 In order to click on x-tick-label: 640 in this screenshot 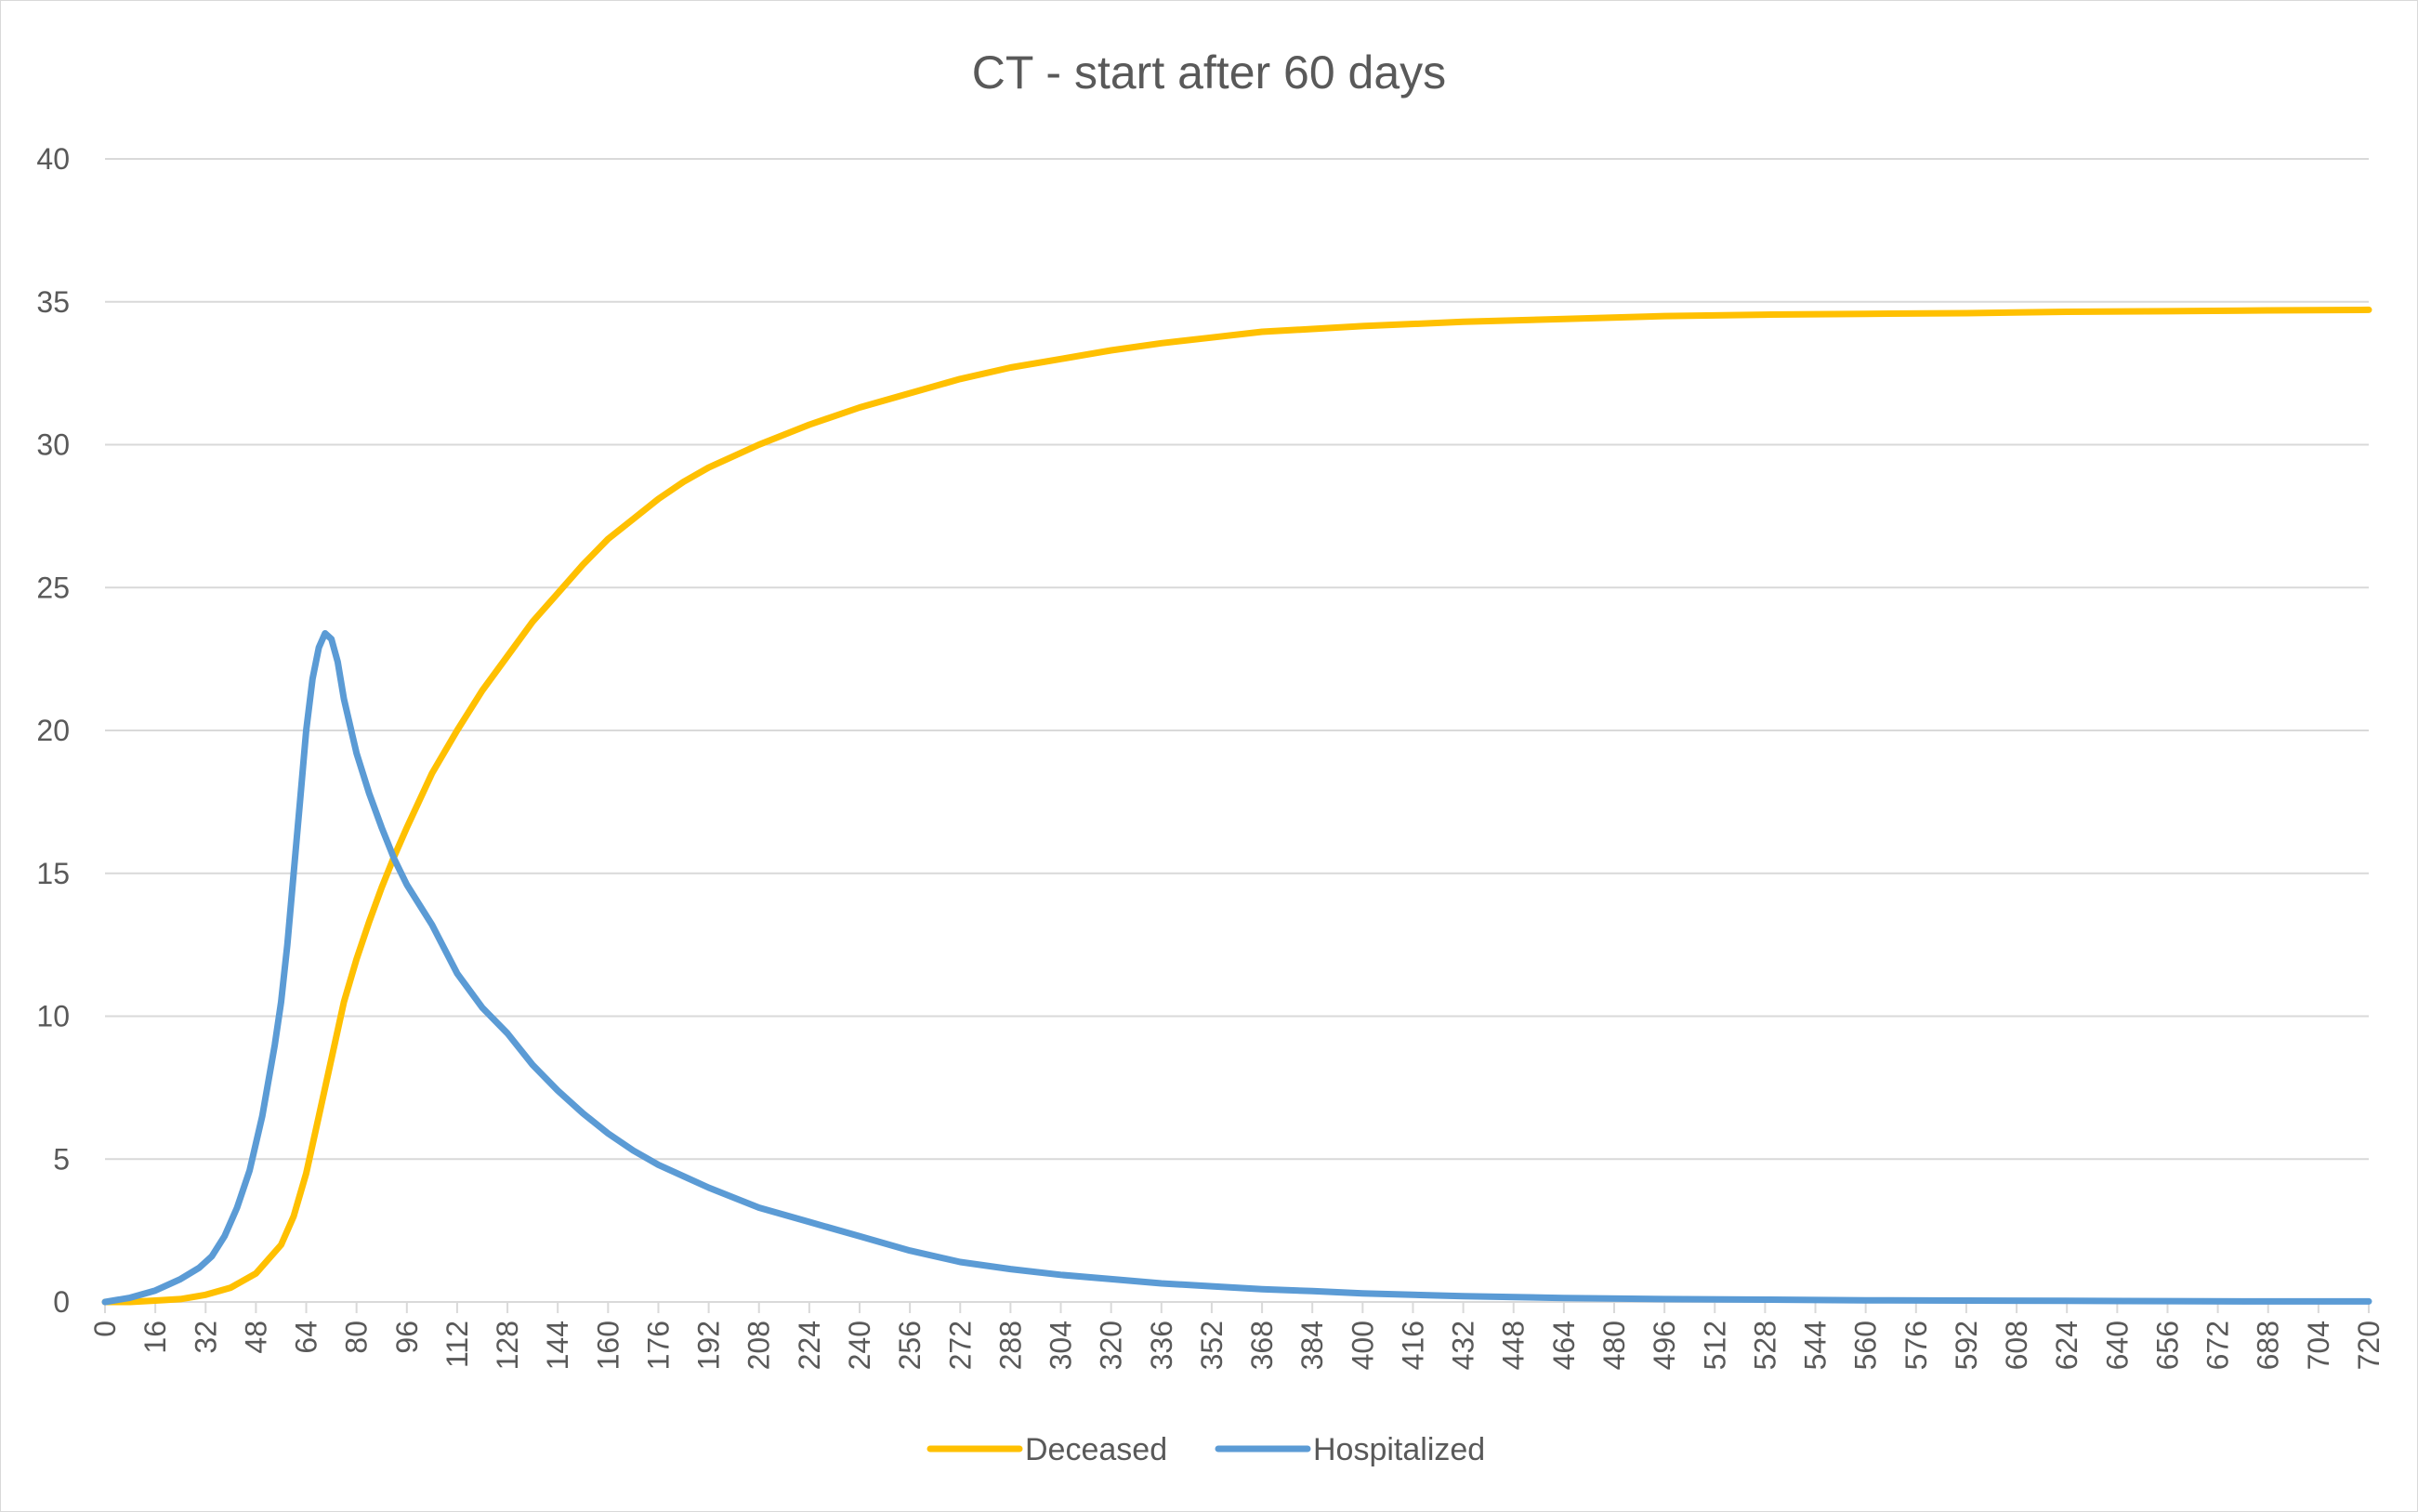, I will do `click(2117, 1345)`.